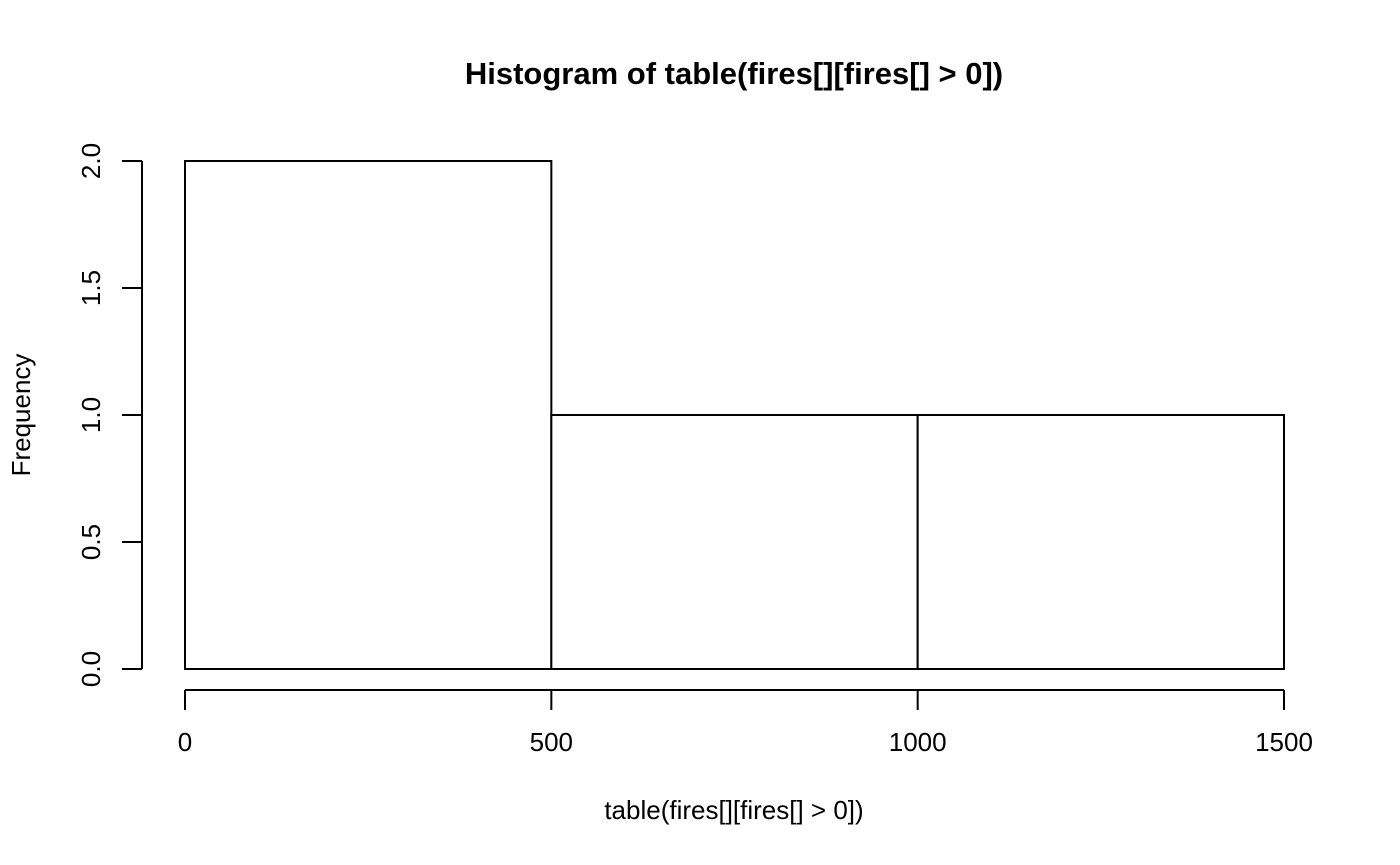  I want to click on y-axis-label: Frequency, so click(21, 415).